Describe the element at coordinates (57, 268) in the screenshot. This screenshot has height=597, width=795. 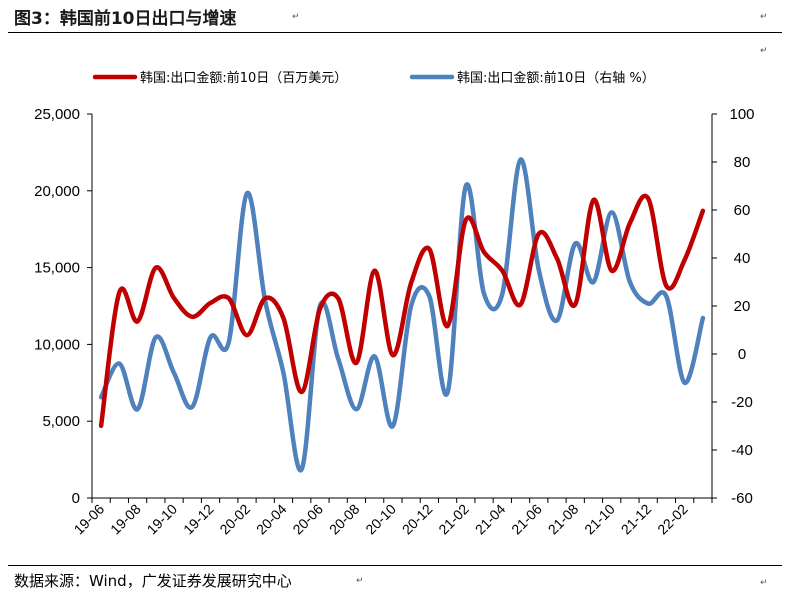
I see `y-left-tick-label: 15,000` at that location.